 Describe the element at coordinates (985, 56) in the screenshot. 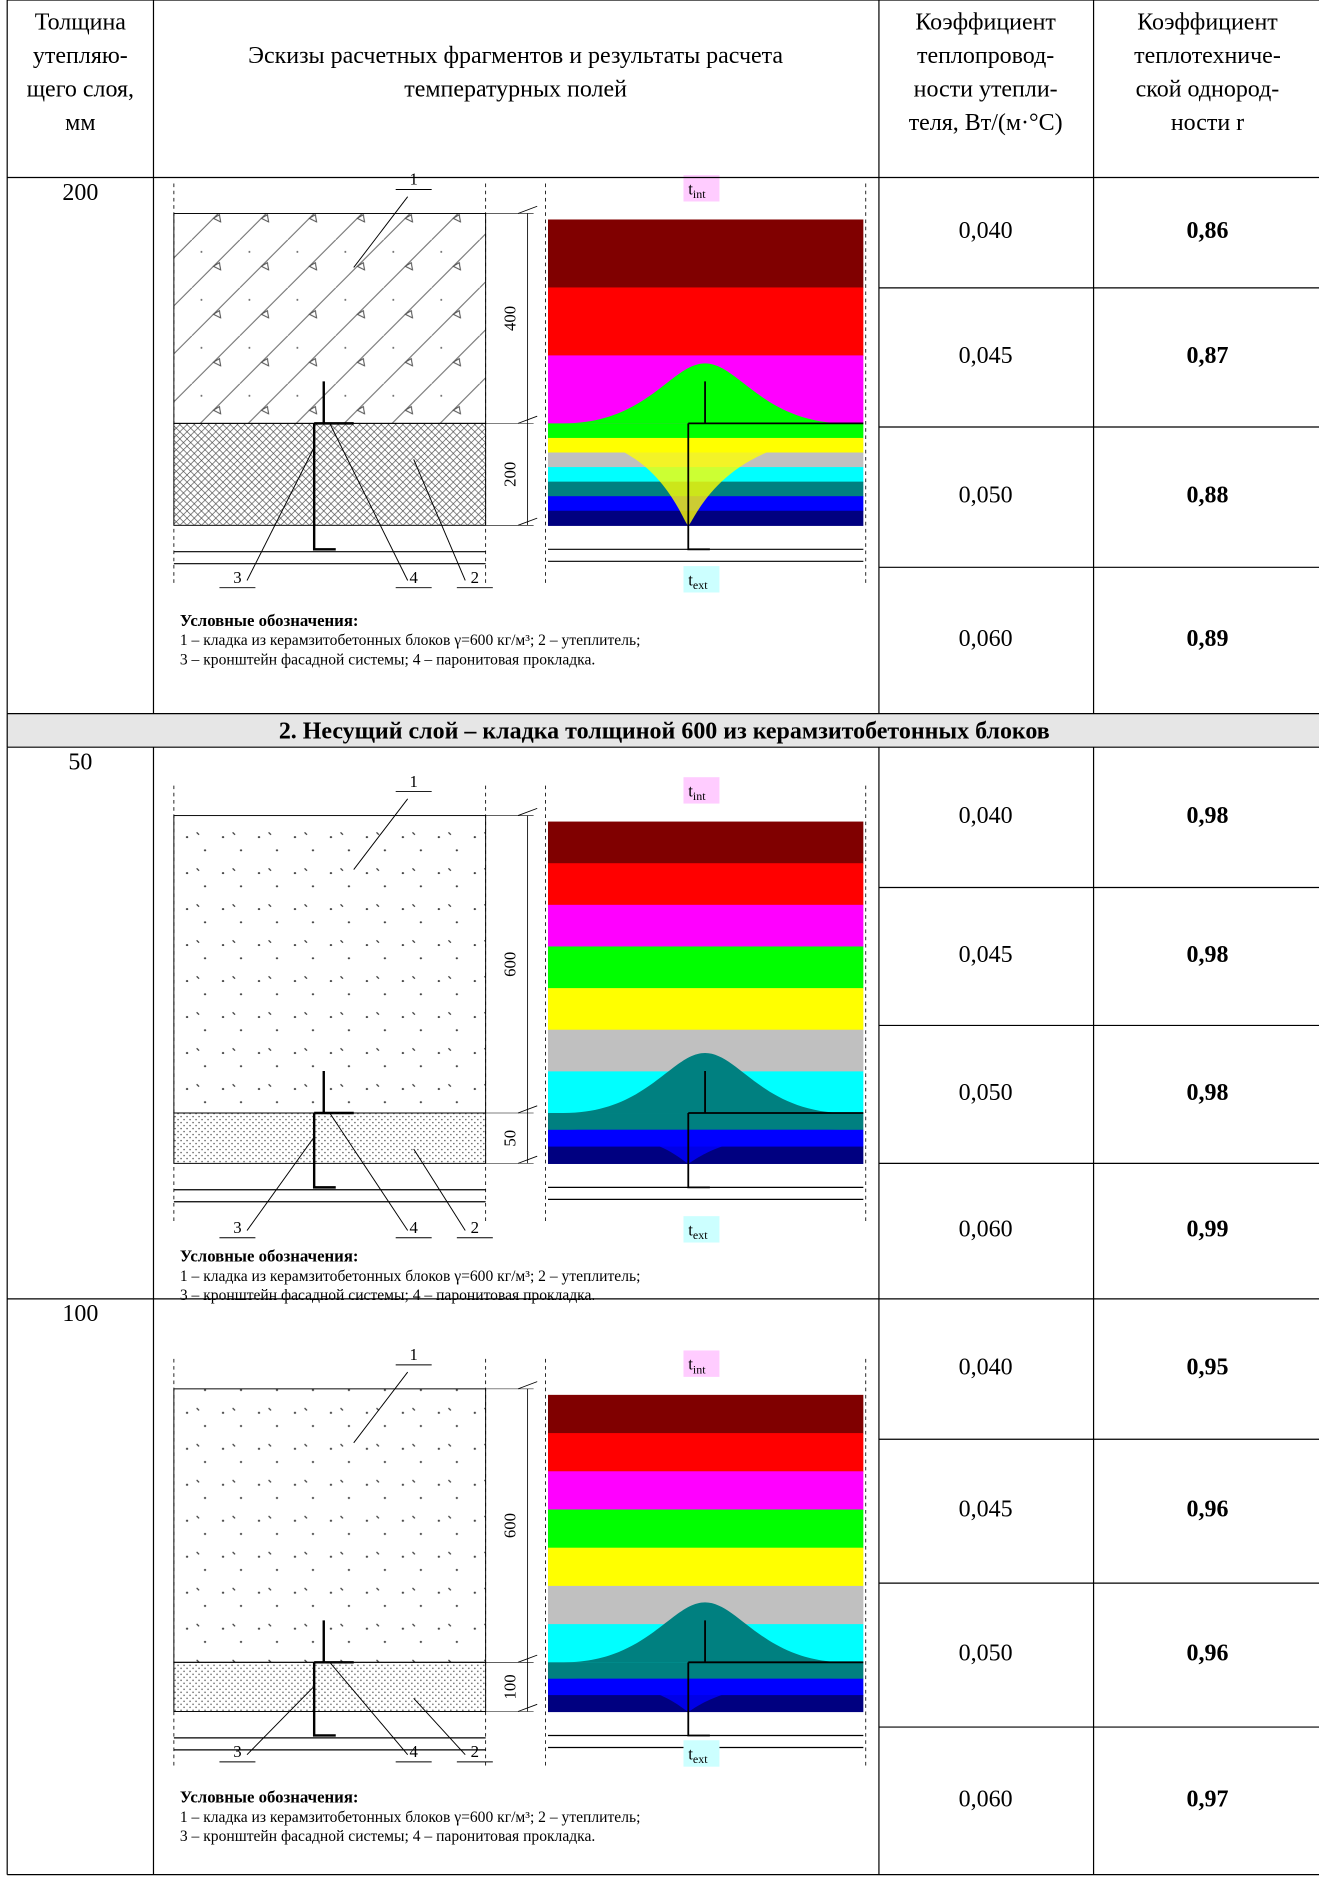

I see `header-text: теплопровод-` at that location.